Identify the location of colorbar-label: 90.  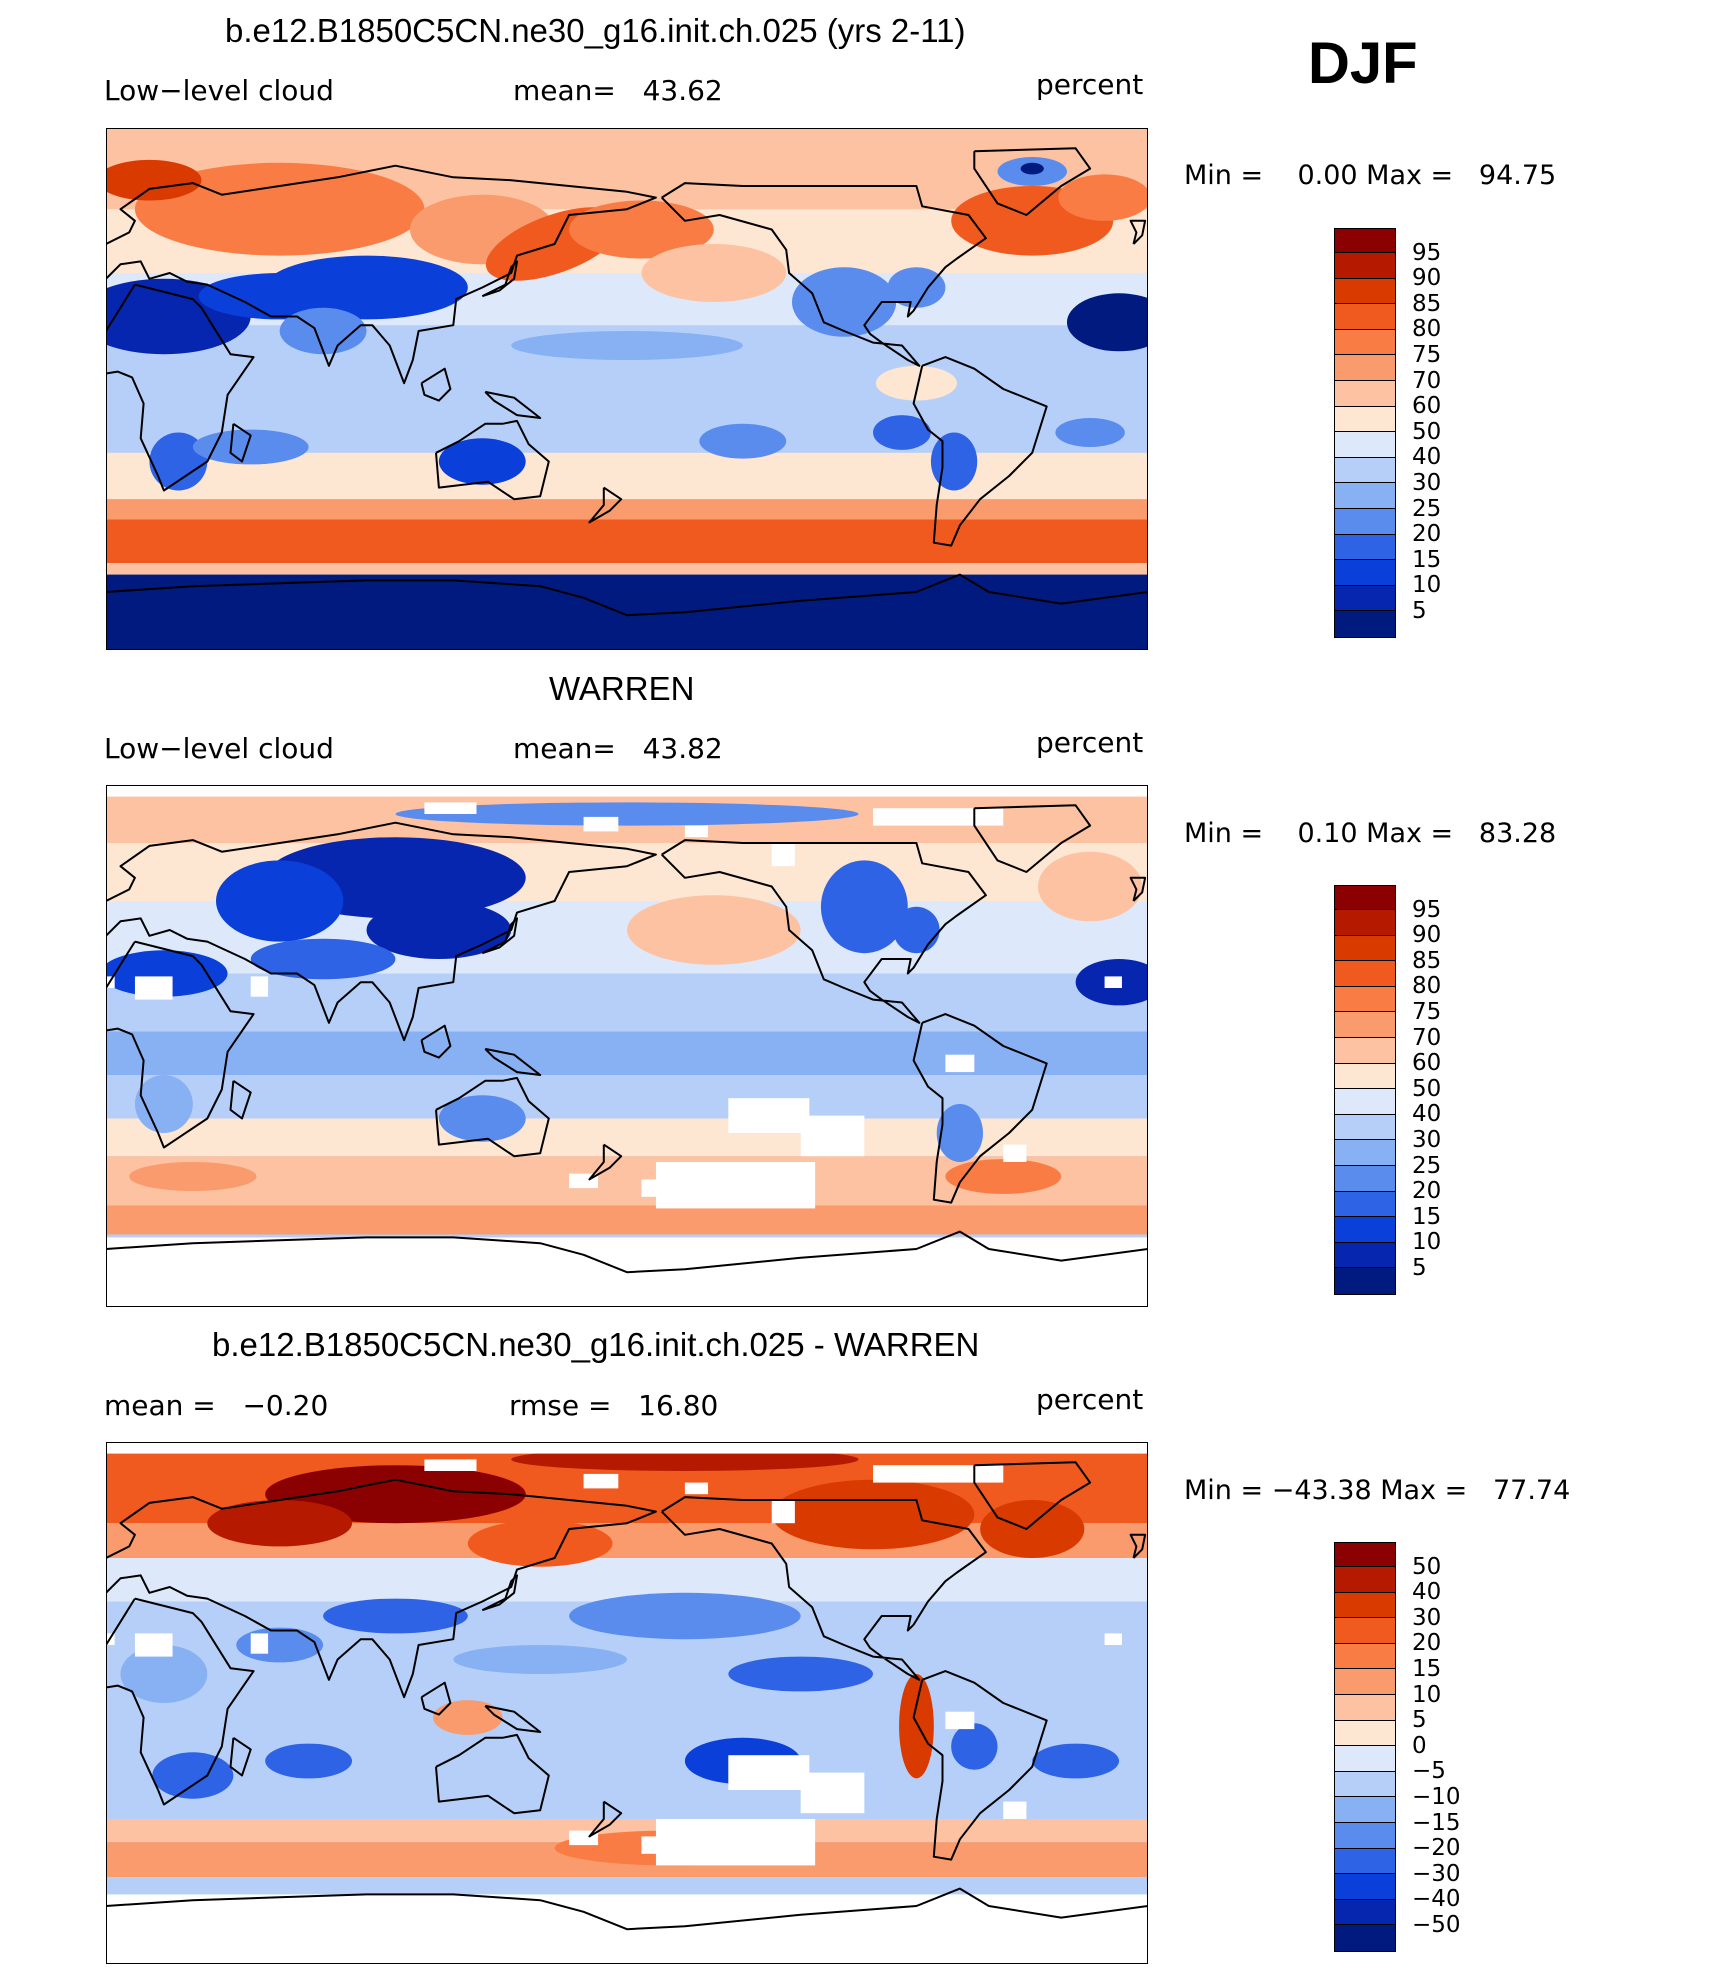
(1427, 935).